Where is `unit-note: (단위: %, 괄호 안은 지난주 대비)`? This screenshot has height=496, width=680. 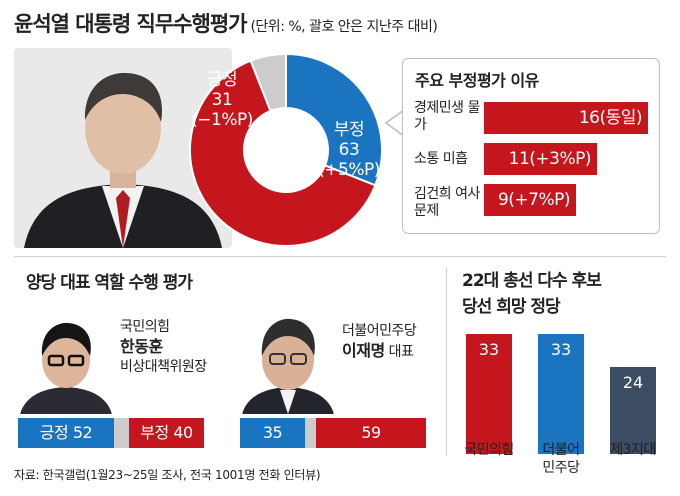 unit-note: (단위: %, 괄호 안은 지난주 대비) is located at coordinates (344, 27).